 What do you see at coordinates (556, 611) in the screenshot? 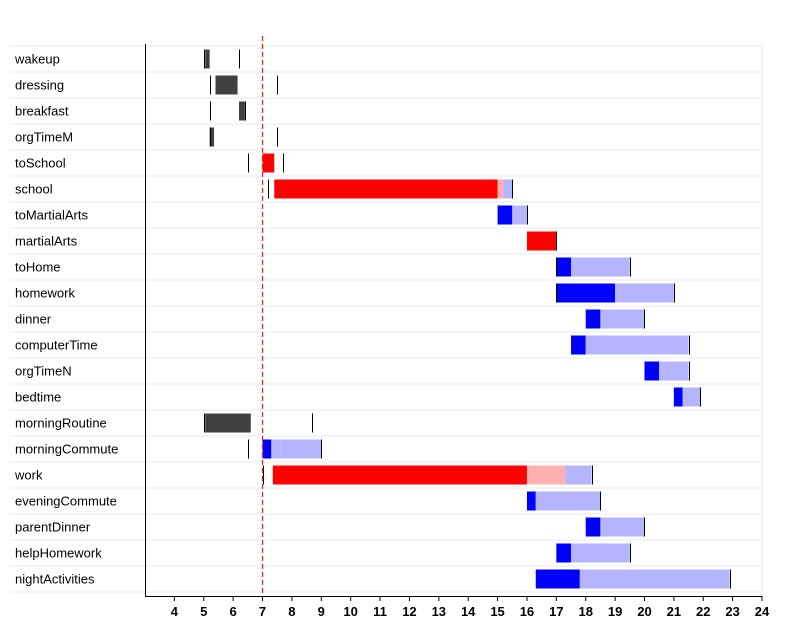
I see `x-tick-label-17: 17` at bounding box center [556, 611].